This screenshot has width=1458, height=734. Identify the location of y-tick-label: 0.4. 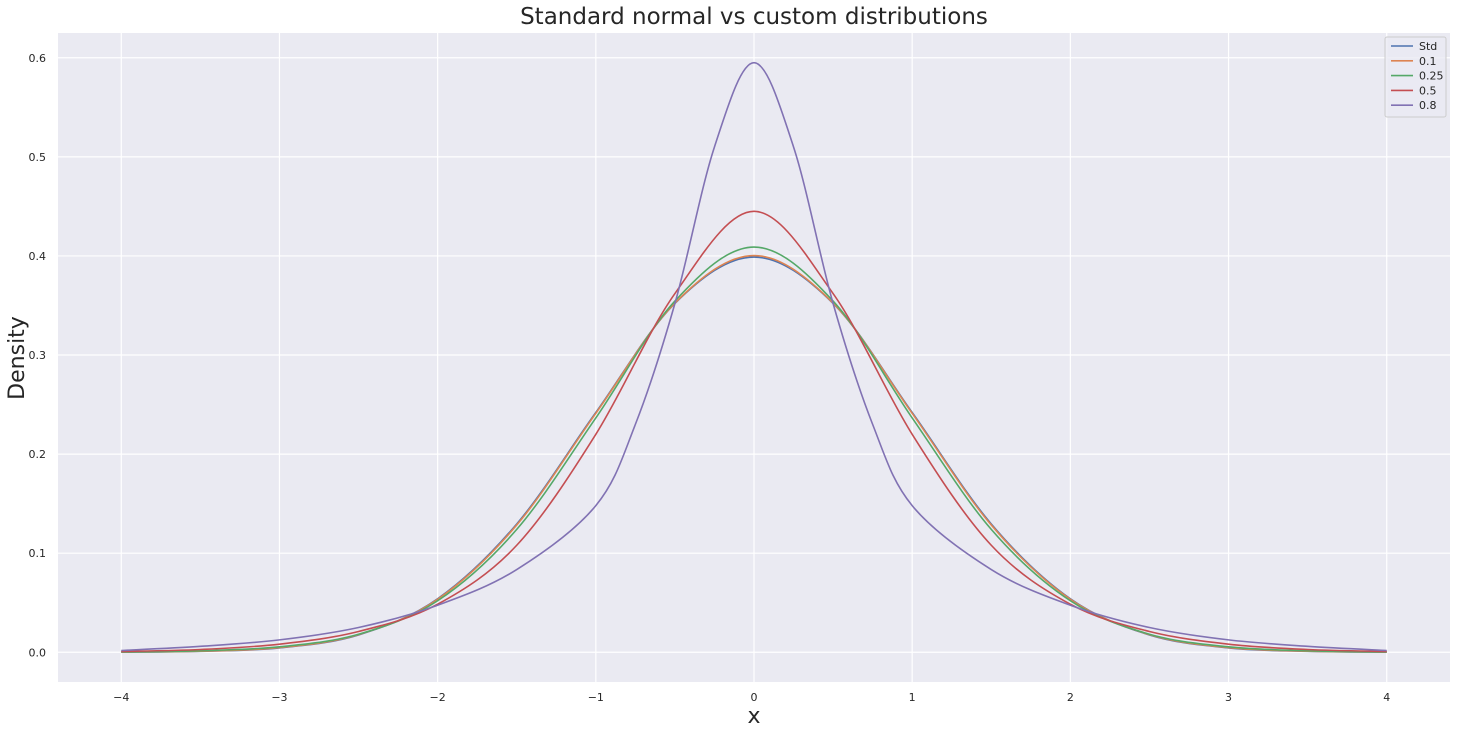
(38, 256).